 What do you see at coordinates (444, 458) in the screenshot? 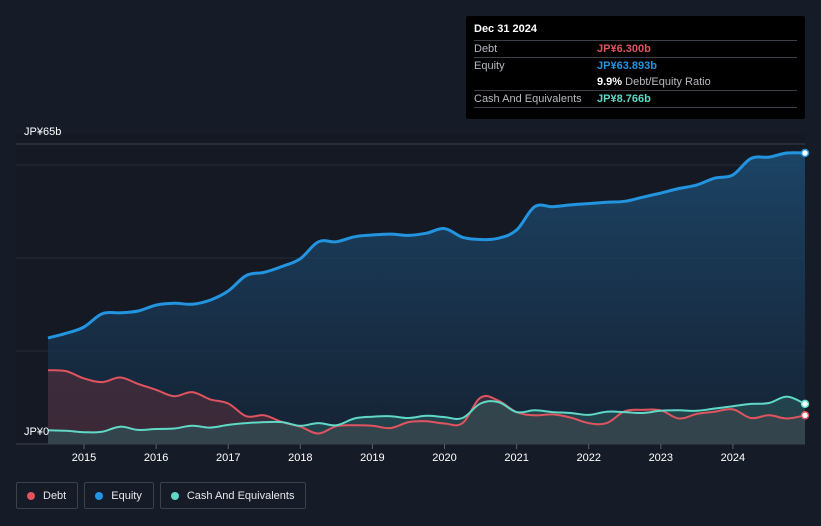
I see `x-tick-label: 2020` at bounding box center [444, 458].